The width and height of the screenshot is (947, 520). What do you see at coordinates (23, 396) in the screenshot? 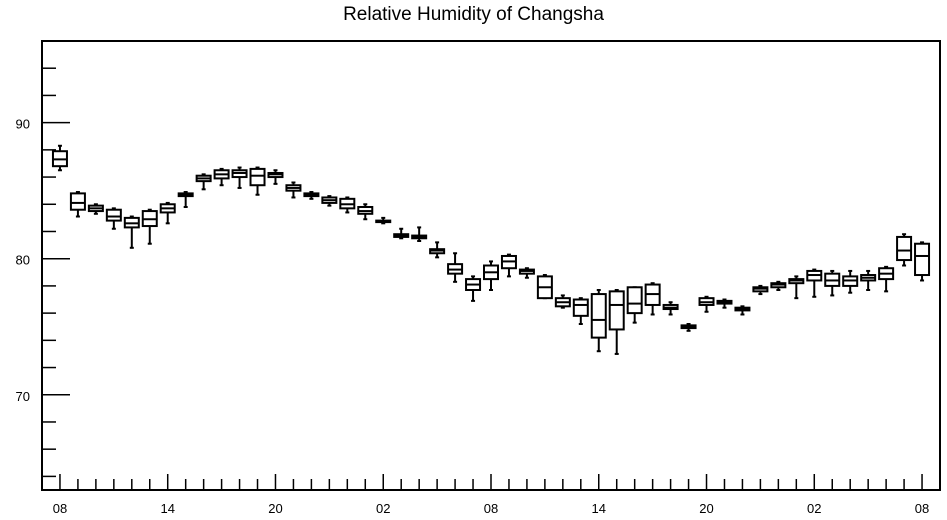
I see `y-tick-label: 70` at bounding box center [23, 396].